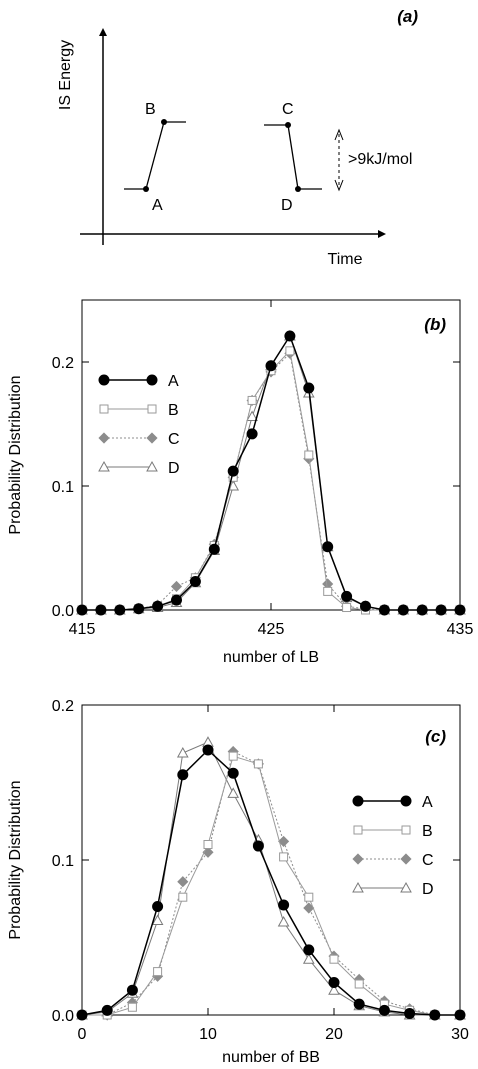  What do you see at coordinates (82, 1034) in the screenshot?
I see `x-tick-label: 0` at bounding box center [82, 1034].